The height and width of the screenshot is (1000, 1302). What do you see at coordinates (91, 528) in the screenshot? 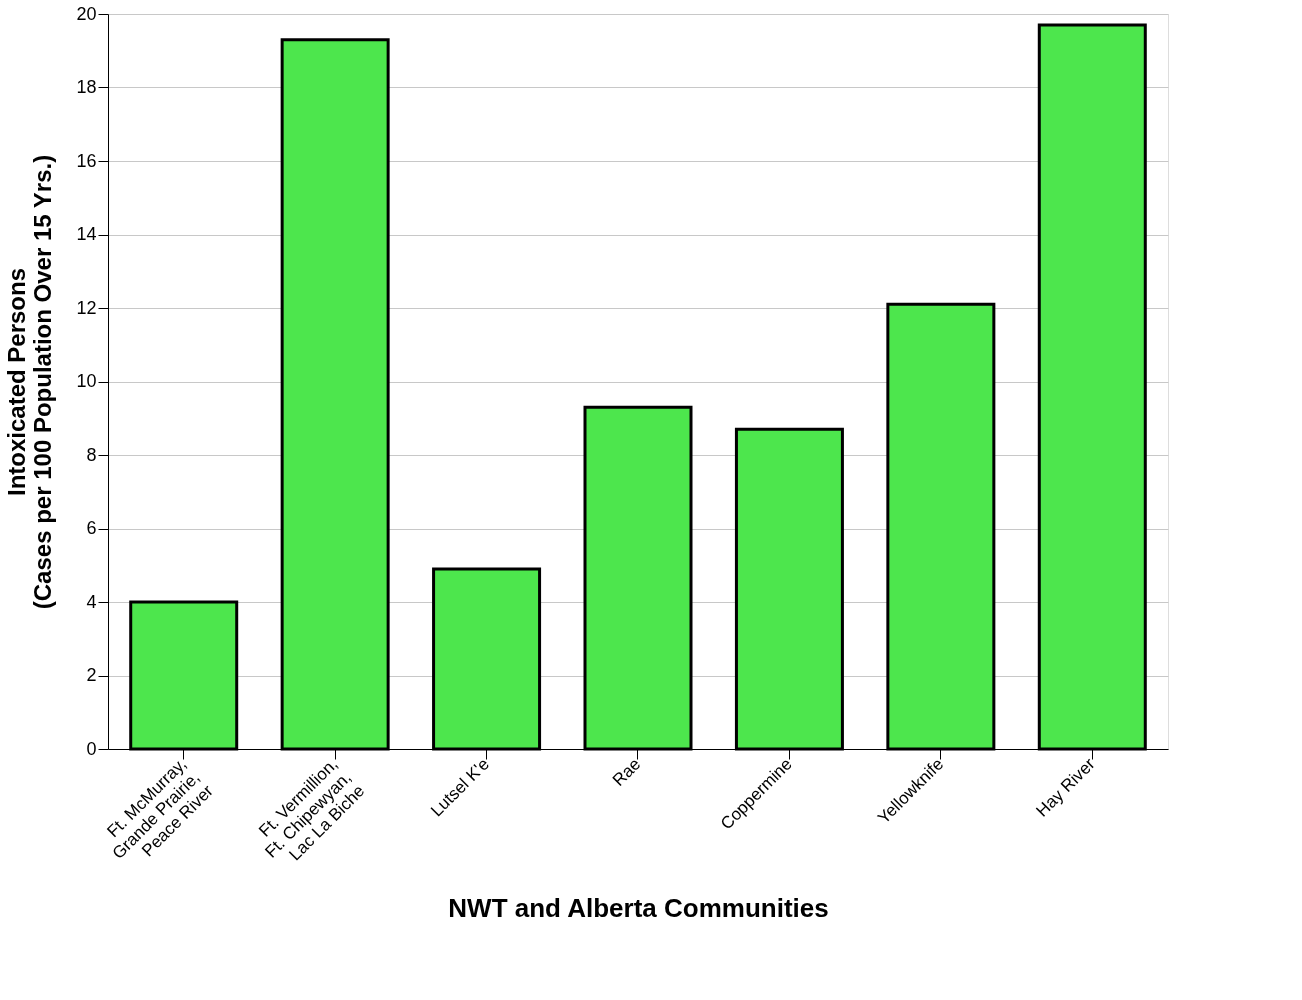
I see `y-tick-label: 6` at bounding box center [91, 528].